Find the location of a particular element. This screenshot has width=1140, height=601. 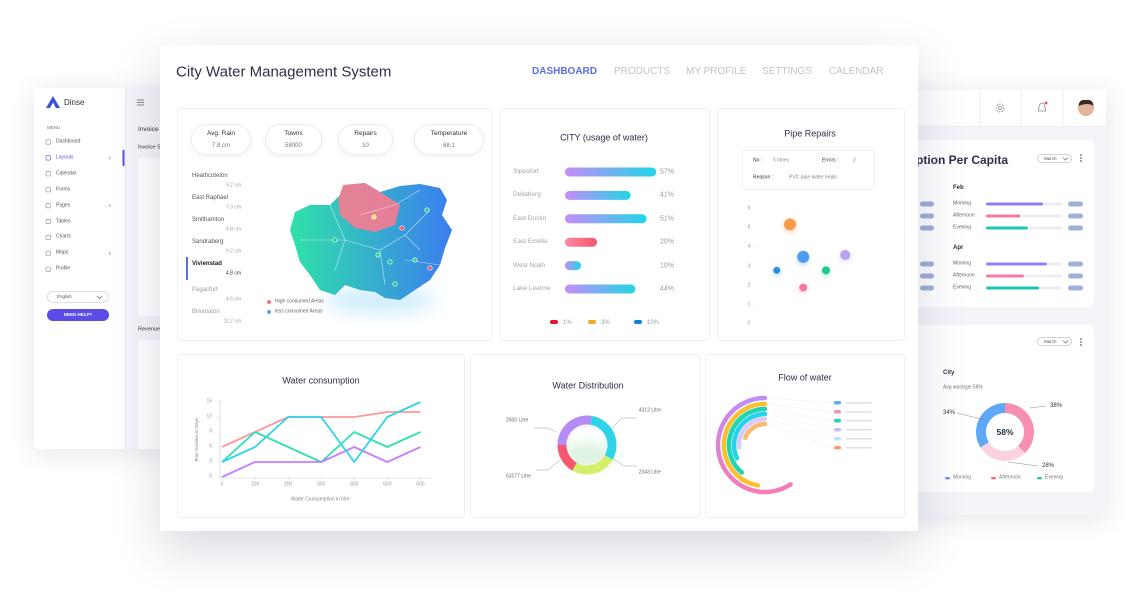

legend-label: 3% is located at coordinates (605, 322).